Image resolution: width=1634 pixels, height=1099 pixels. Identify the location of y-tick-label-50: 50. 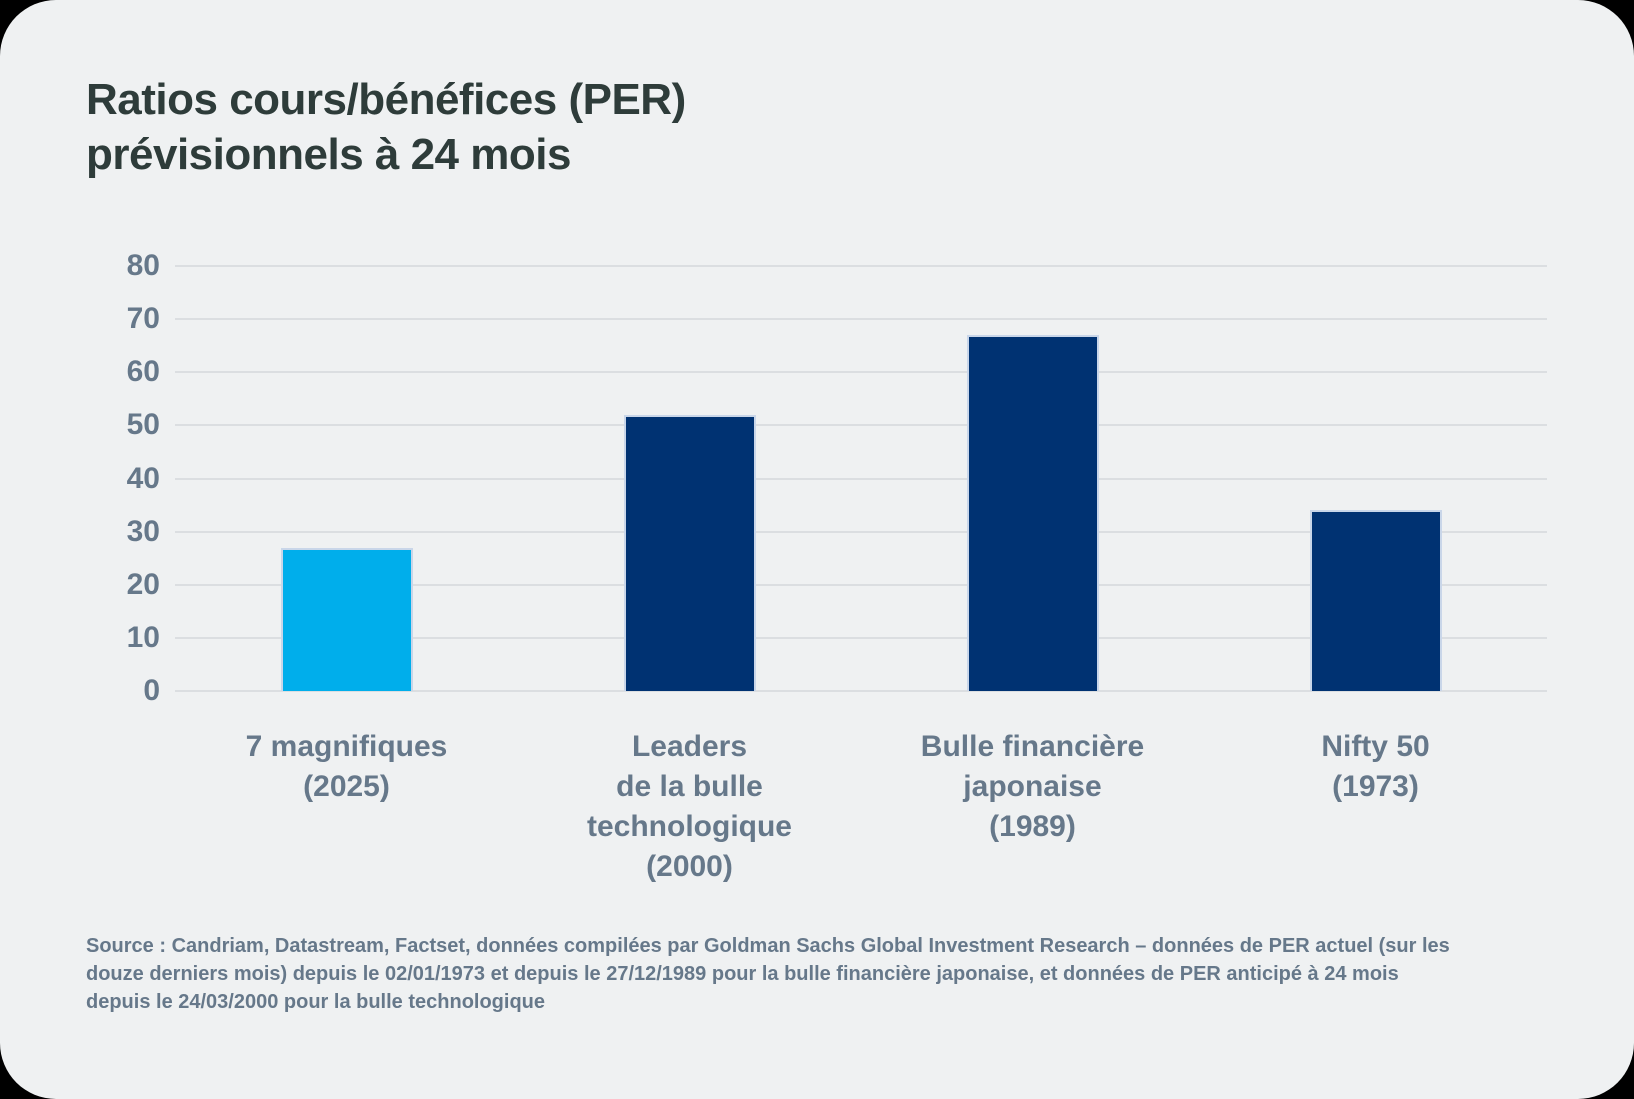
(143, 425).